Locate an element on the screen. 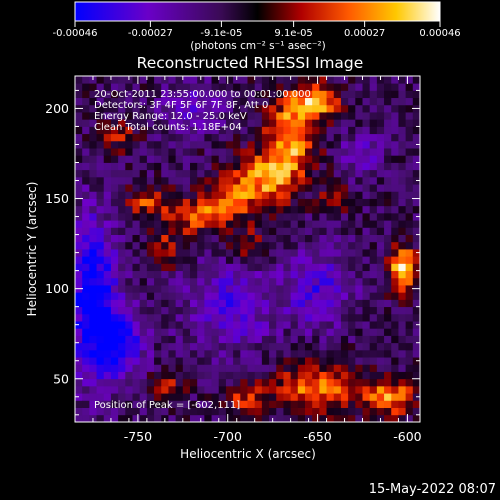  x-tick-label: -750 is located at coordinates (138, 436).